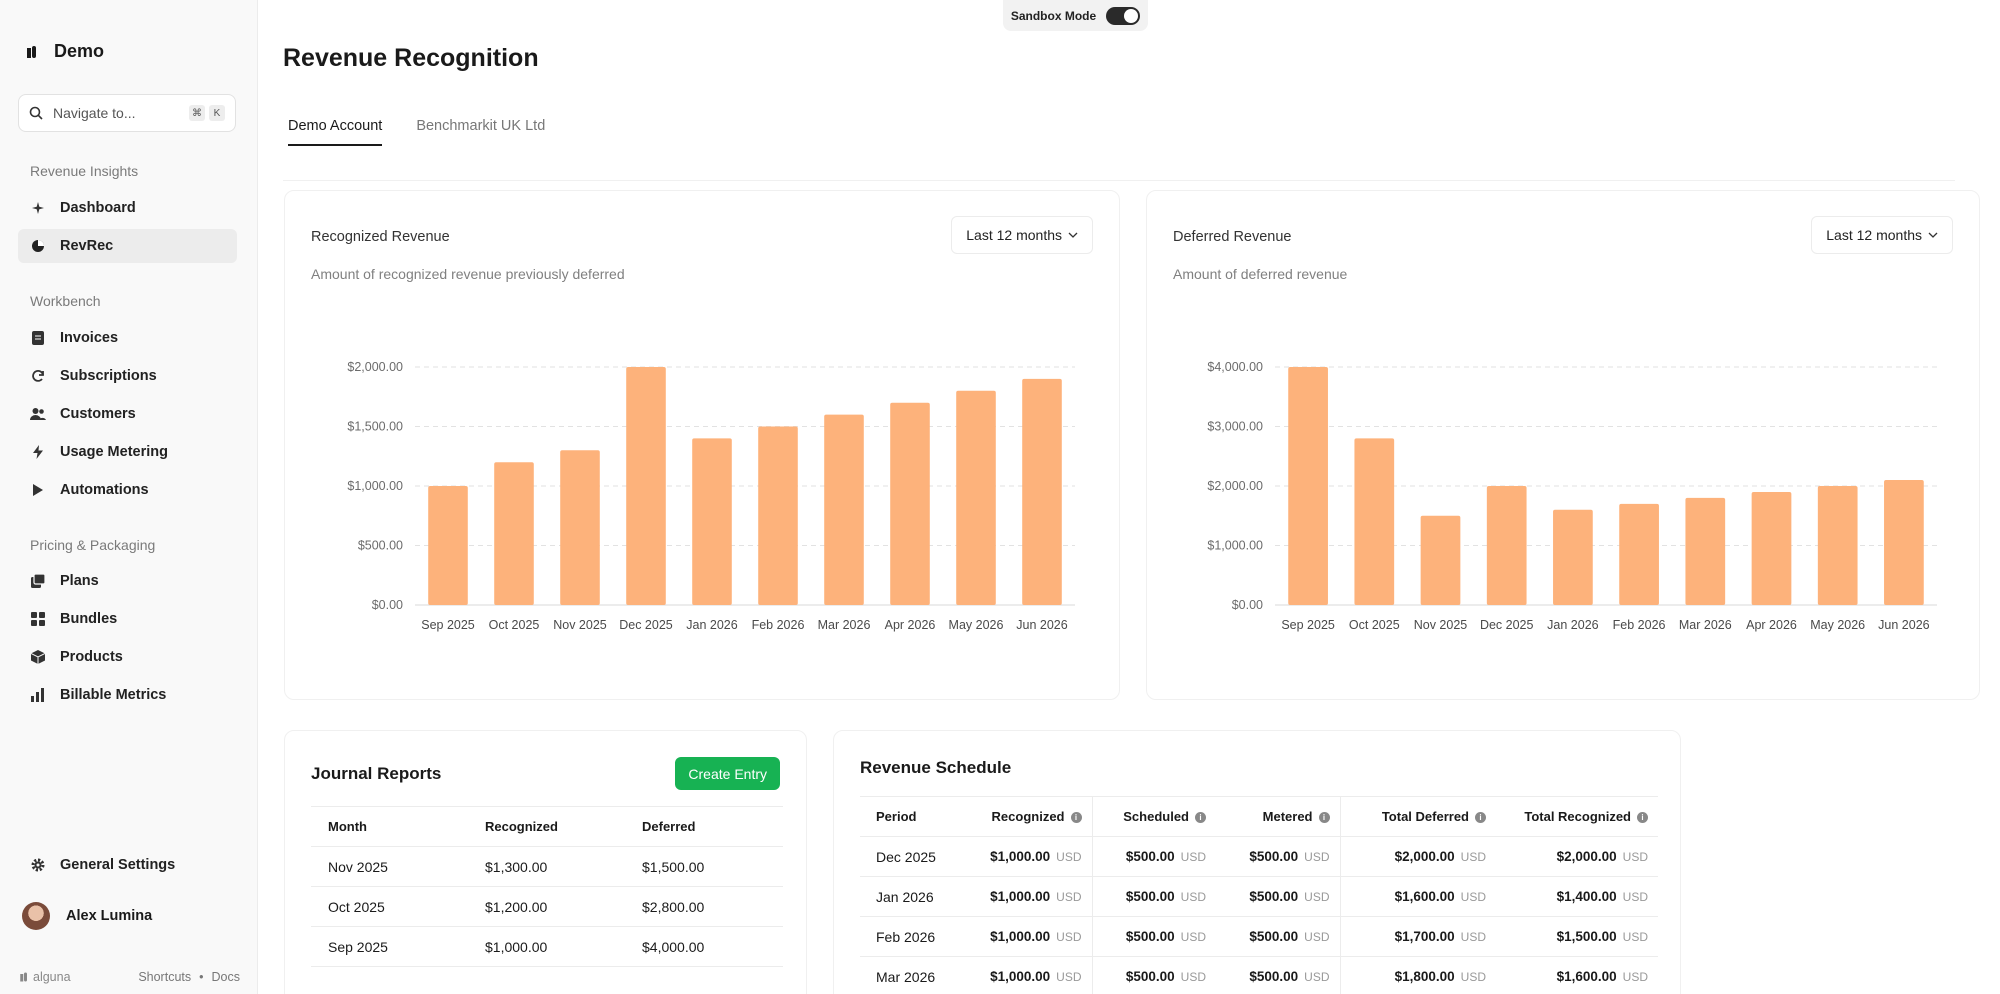 The height and width of the screenshot is (994, 2000). What do you see at coordinates (976, 625) in the screenshot?
I see `x-tick-label: May 2026` at bounding box center [976, 625].